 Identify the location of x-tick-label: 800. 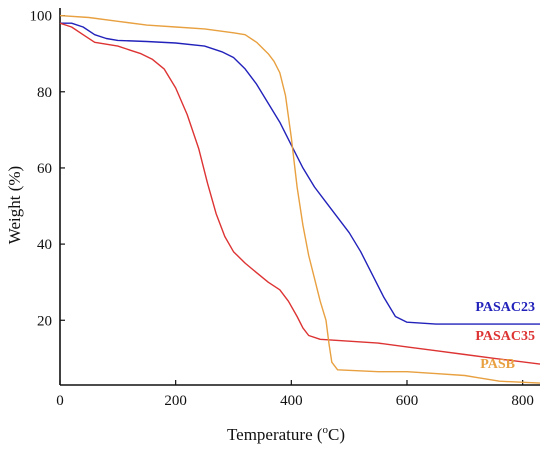
(522, 401).